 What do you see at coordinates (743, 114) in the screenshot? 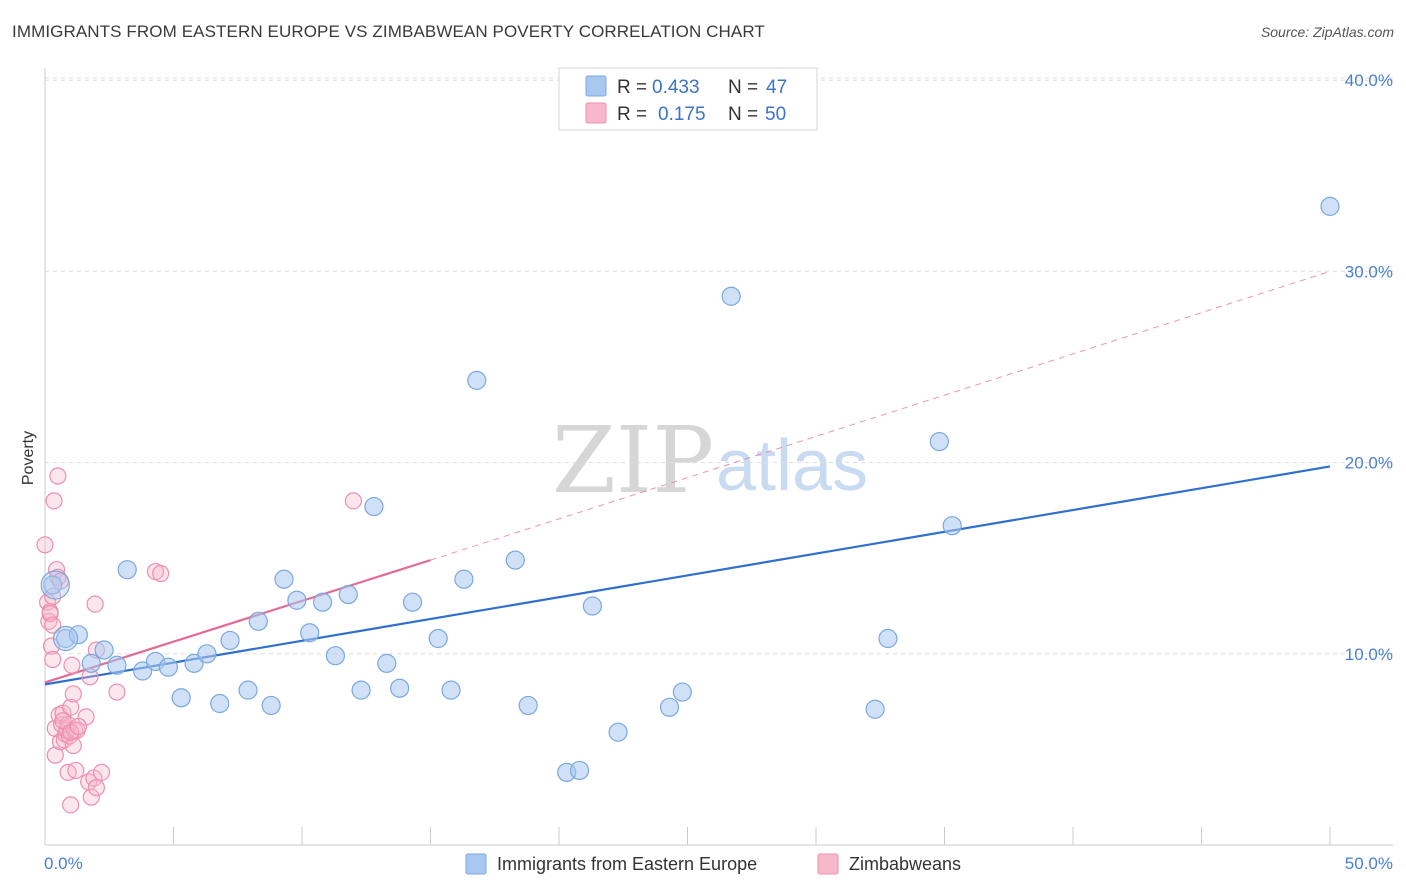
I see `legend-n-label-2: N =` at bounding box center [743, 114].